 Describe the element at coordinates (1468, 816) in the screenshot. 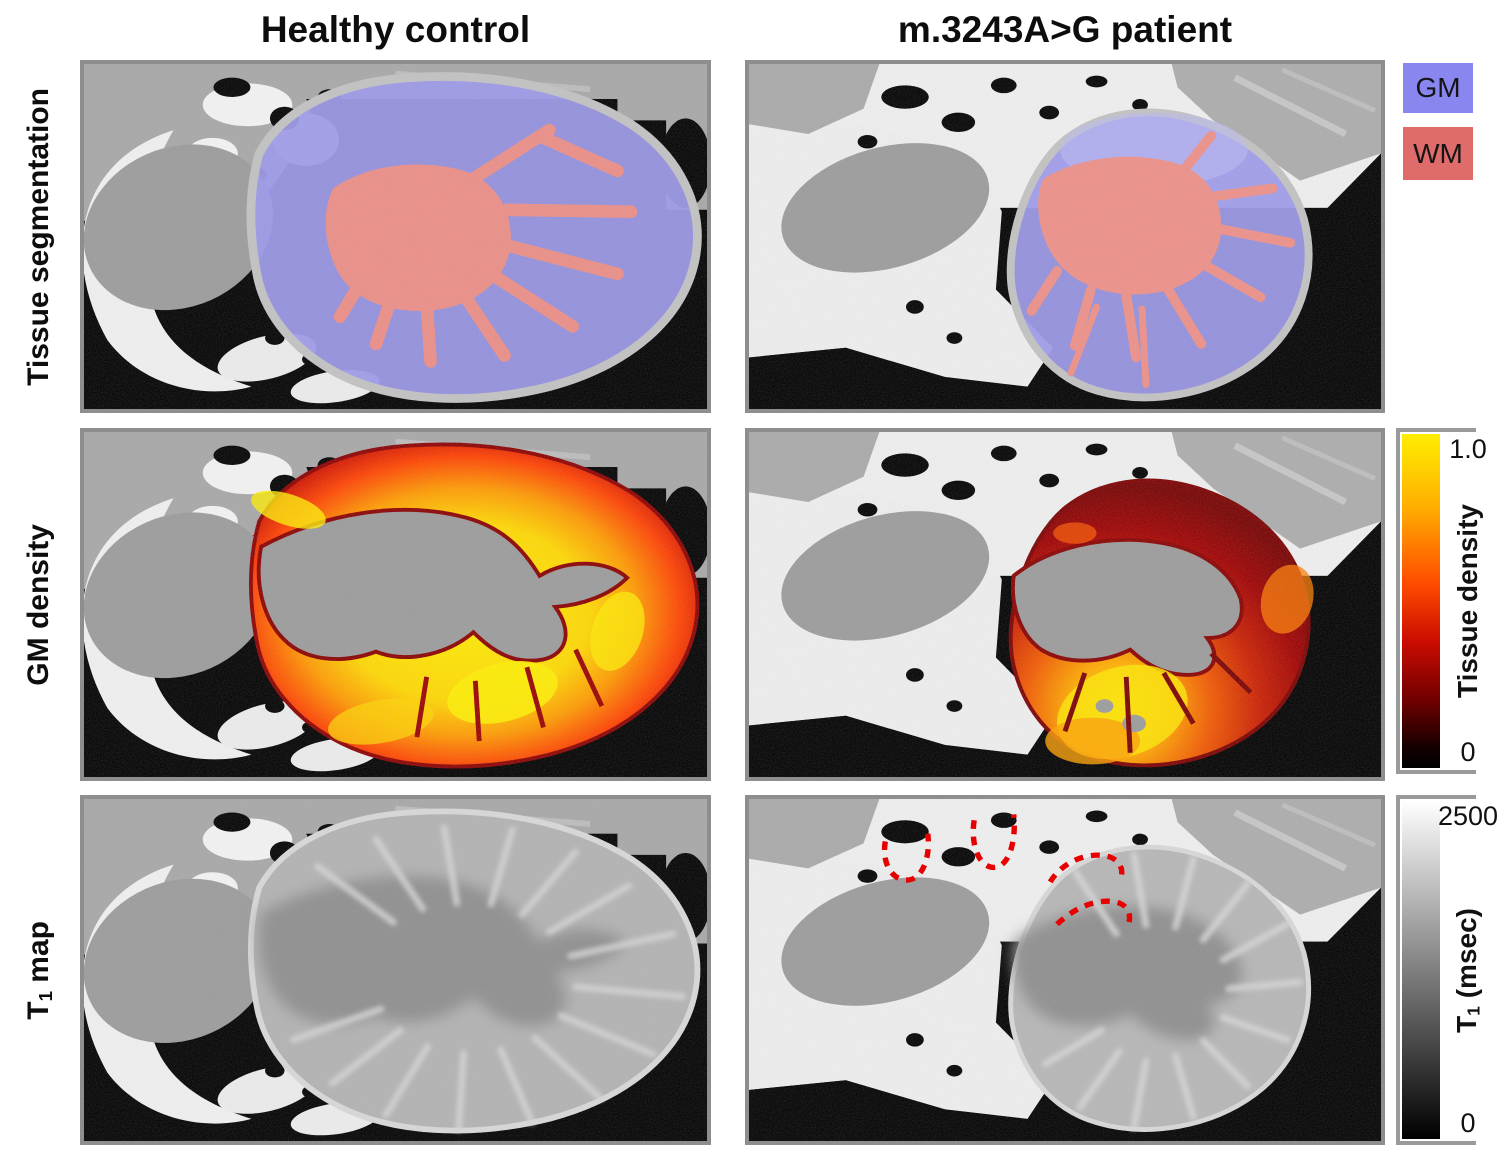

I see `t1-max: 2500` at that location.